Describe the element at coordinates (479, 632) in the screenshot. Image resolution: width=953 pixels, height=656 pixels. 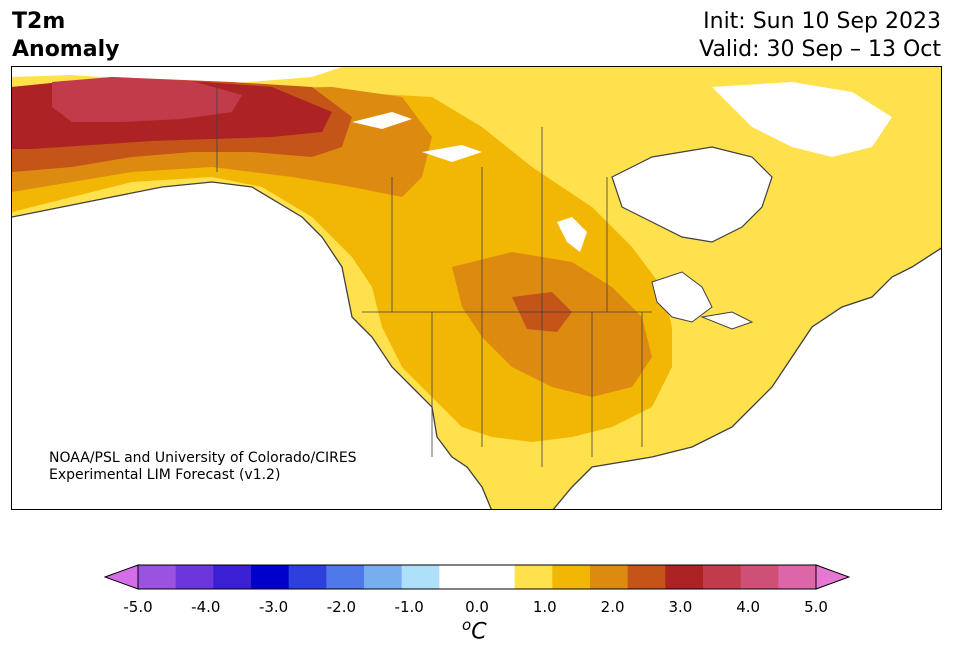
I see `unit-celsius: C` at that location.